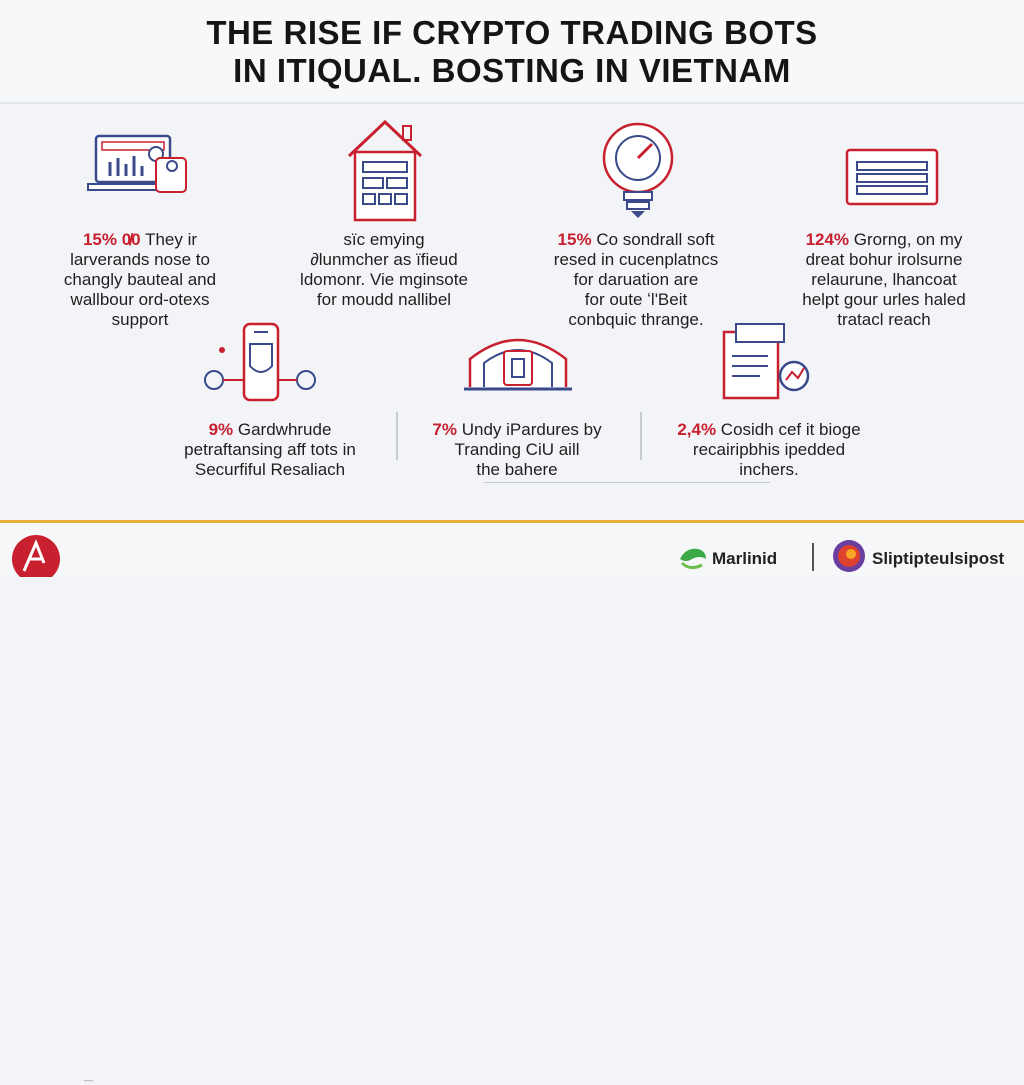 Image resolution: width=1024 pixels, height=1085 pixels. I want to click on title-line-1: THE RISE IF CRYPTO TRADING BOTS, so click(512, 32).